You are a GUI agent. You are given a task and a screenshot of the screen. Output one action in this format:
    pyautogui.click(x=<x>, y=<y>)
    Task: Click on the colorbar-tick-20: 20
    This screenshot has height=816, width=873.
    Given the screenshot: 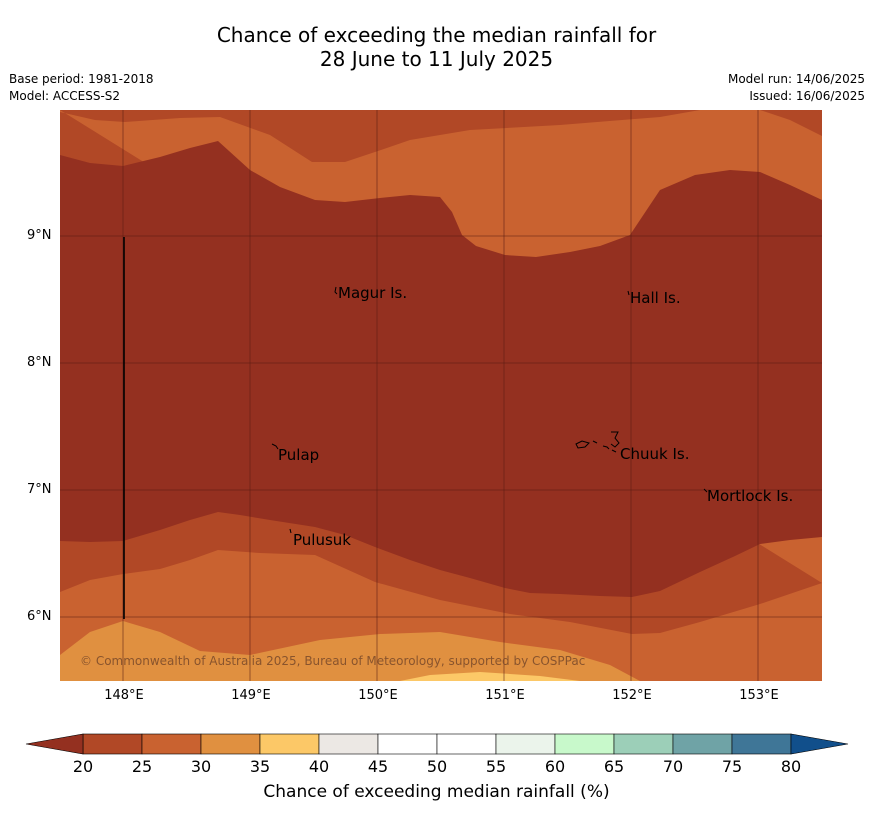 What is the action you would take?
    pyautogui.click(x=83, y=766)
    